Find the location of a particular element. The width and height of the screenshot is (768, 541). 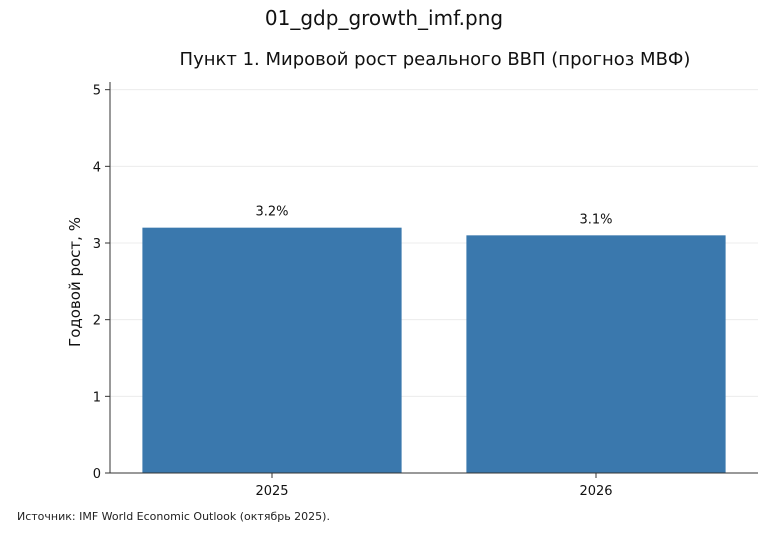

y-tick-label: 0 is located at coordinates (97, 474).